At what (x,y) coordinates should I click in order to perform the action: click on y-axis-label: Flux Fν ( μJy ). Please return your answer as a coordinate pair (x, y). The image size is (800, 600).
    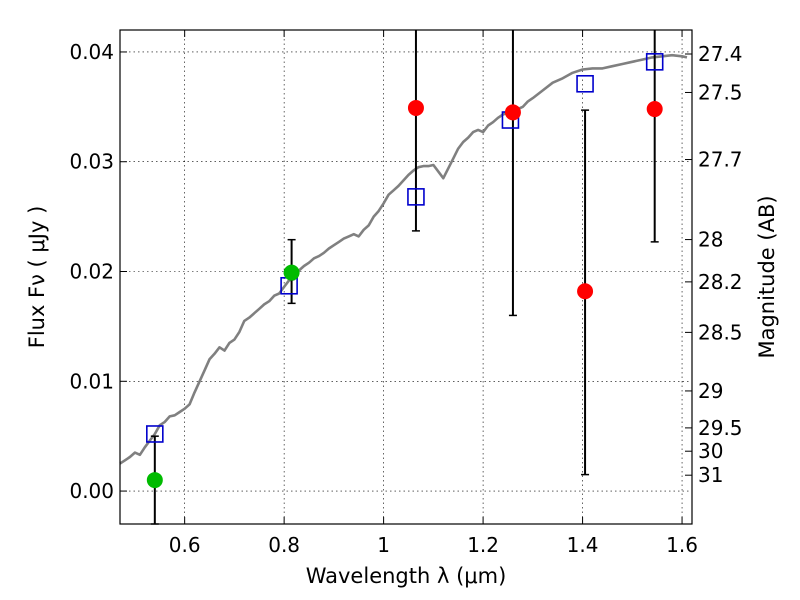
    Looking at the image, I should click on (37, 277).